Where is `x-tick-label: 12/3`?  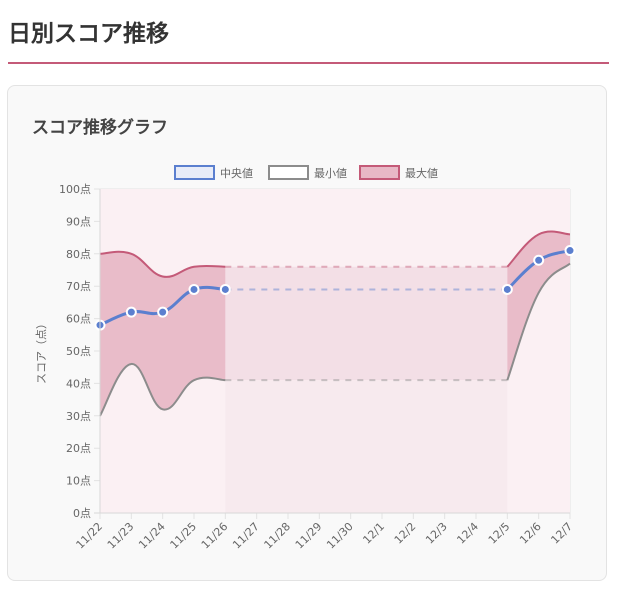 x-tick-label: 12/3 is located at coordinates (436, 533).